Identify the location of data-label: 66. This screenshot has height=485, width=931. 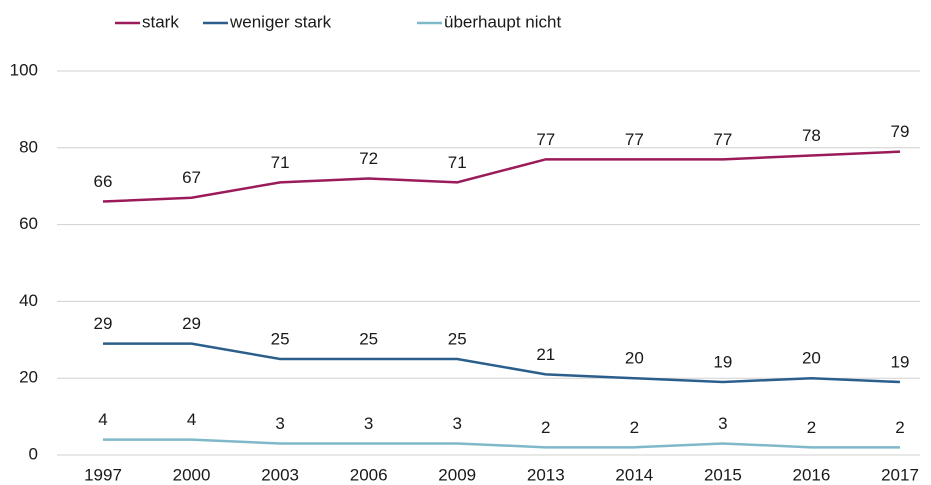
(103, 181).